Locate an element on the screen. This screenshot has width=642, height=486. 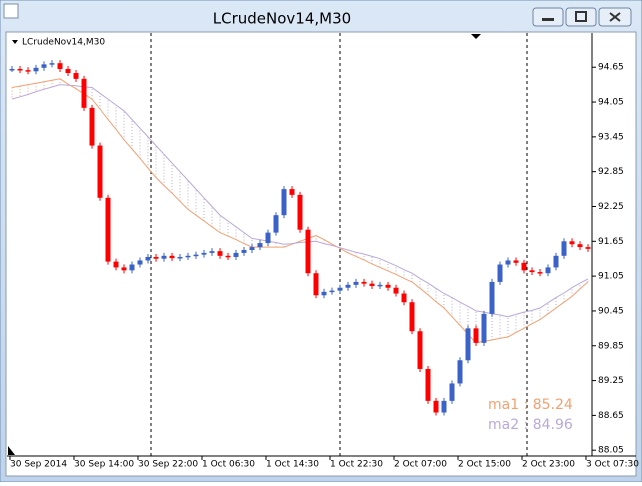
minimize-button is located at coordinates (548, 17).